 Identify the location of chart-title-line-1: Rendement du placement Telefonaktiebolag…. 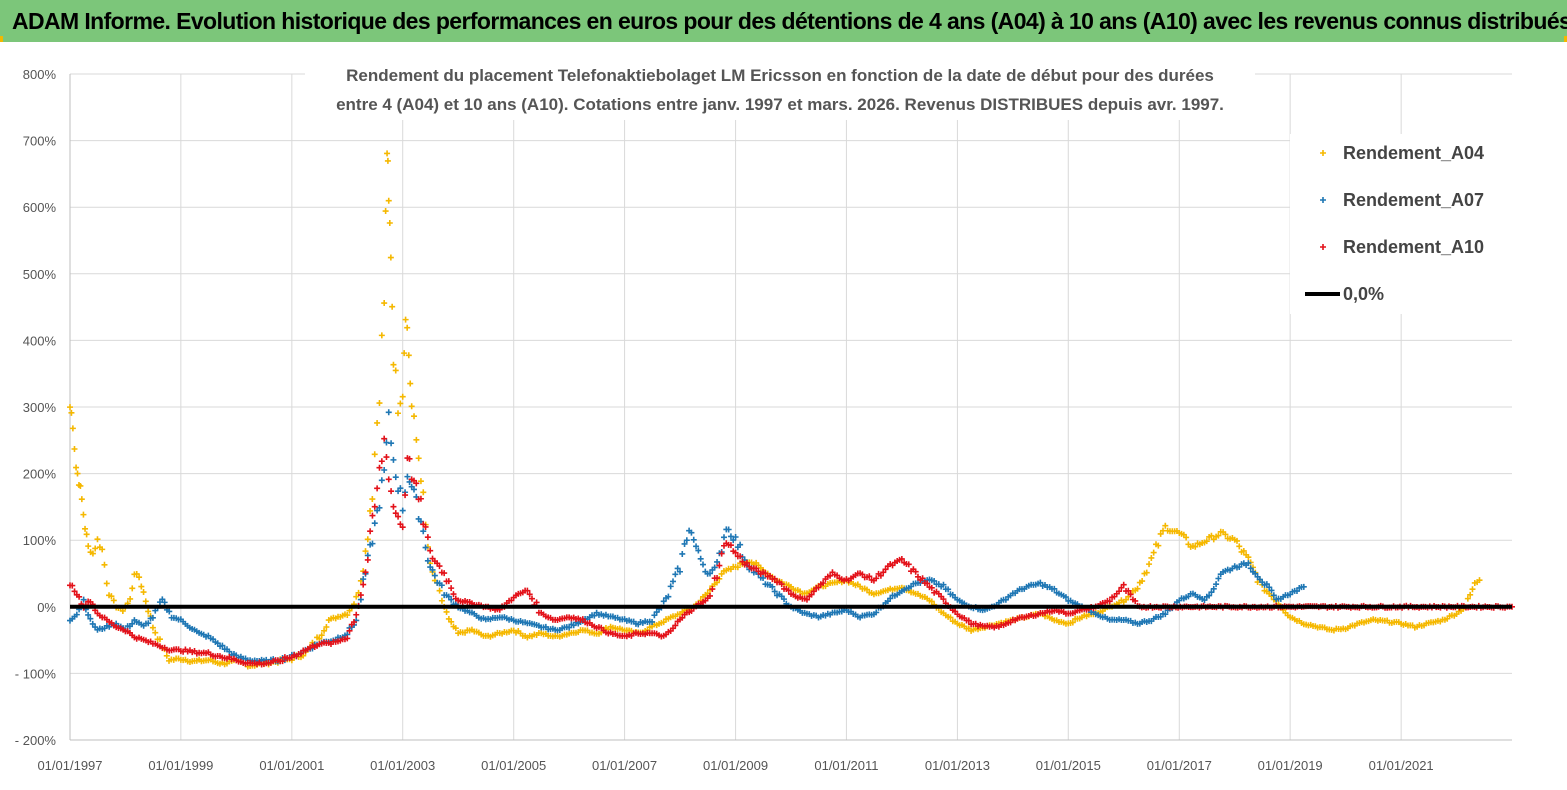
(780, 75).